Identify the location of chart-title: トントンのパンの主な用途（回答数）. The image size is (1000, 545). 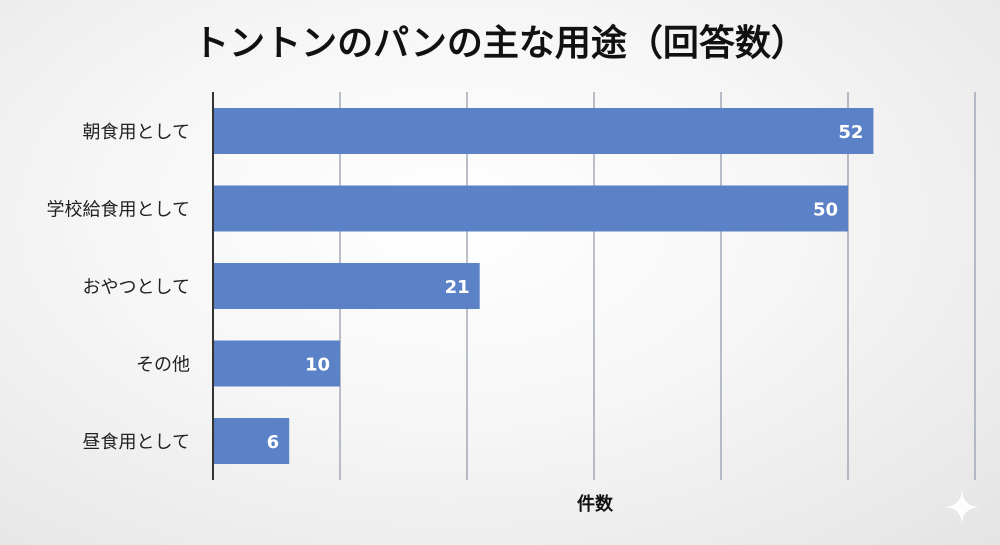
(500, 43).